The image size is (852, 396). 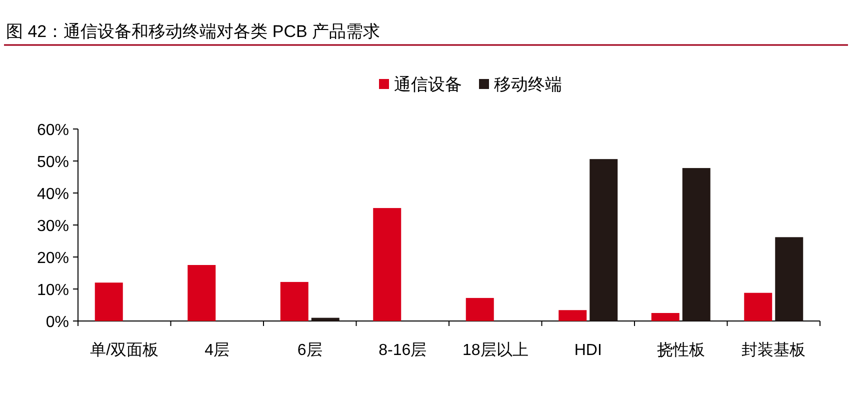 I want to click on x-tick-label: 4层, so click(x=217, y=350).